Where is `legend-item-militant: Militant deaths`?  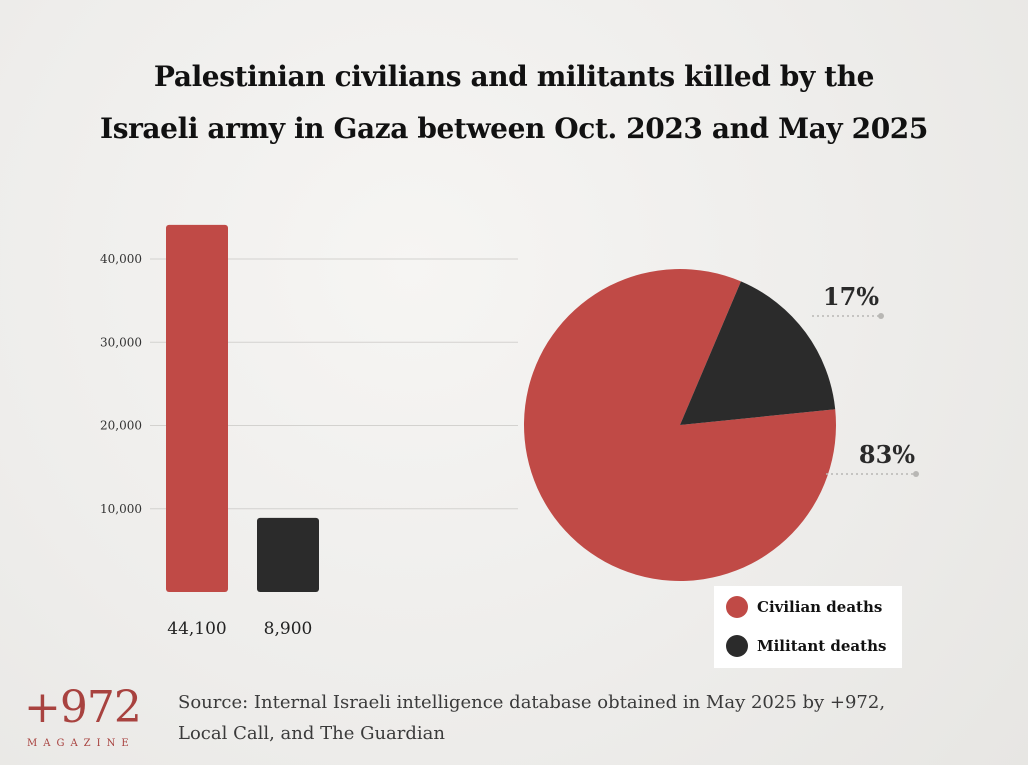 legend-item-militant: Militant deaths is located at coordinates (806, 646).